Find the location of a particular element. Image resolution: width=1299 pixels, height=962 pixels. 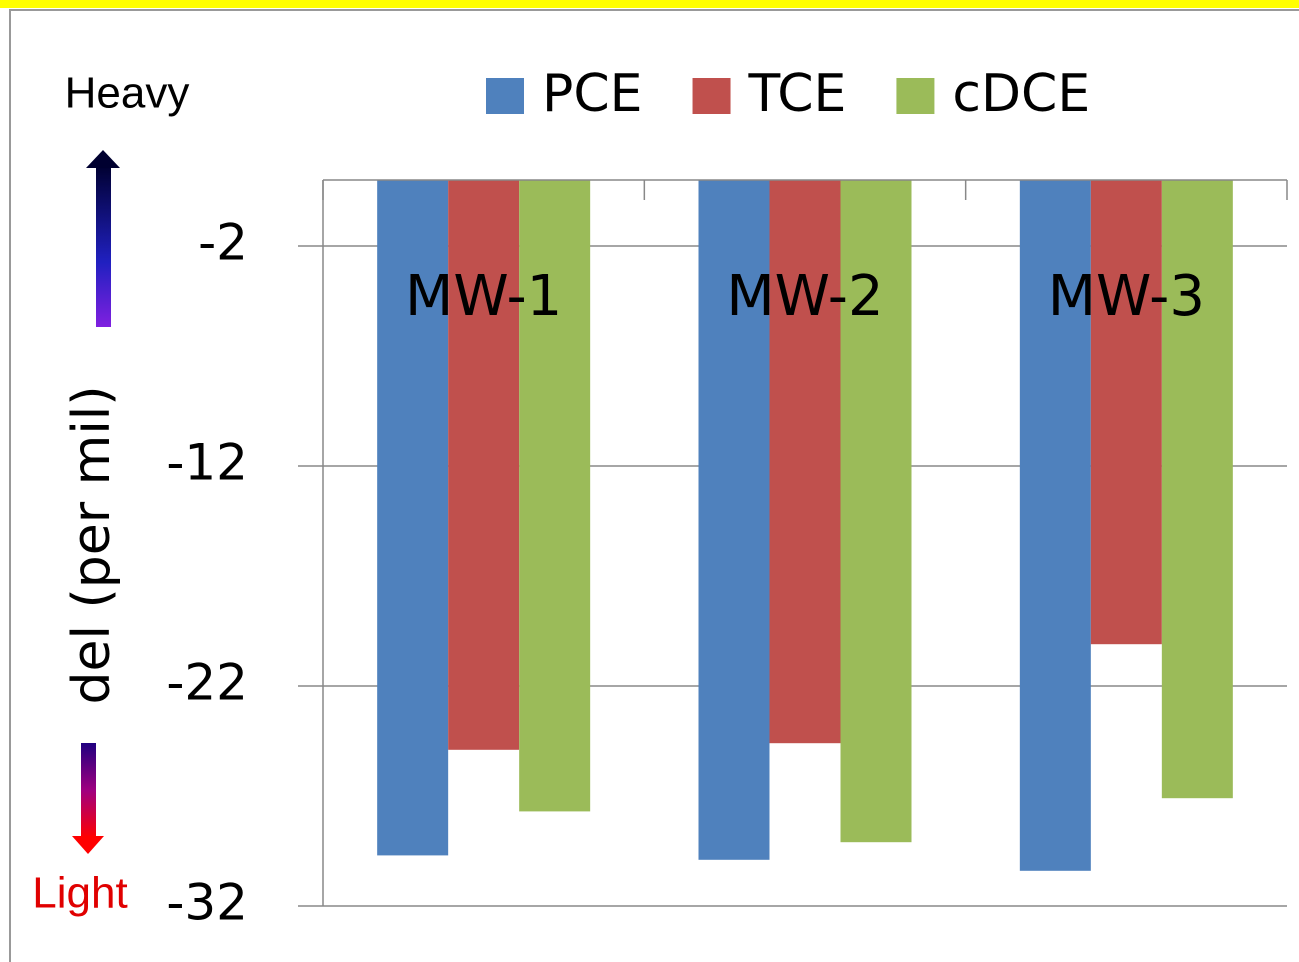

y-tick-label: -32 is located at coordinates (207, 903).